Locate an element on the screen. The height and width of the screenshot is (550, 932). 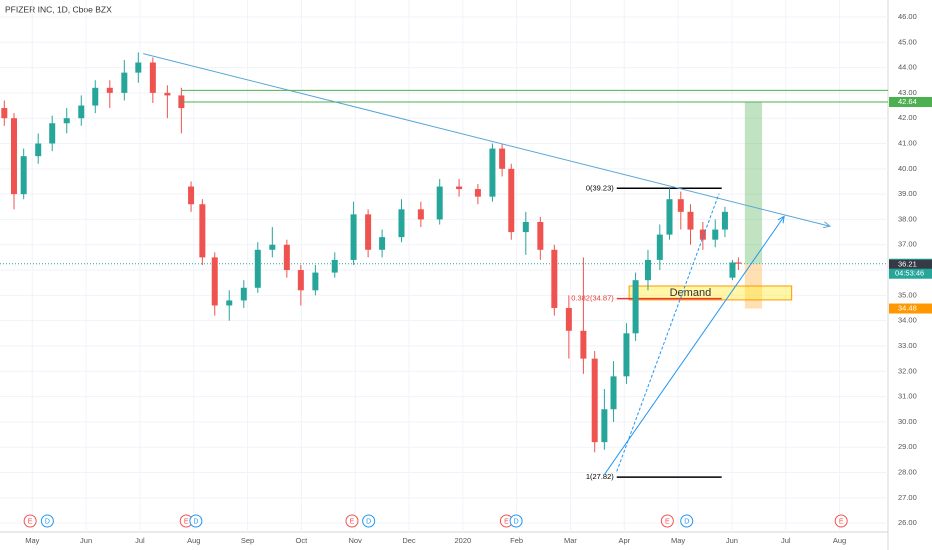
y-tick-label: 46.00 is located at coordinates (907, 16).